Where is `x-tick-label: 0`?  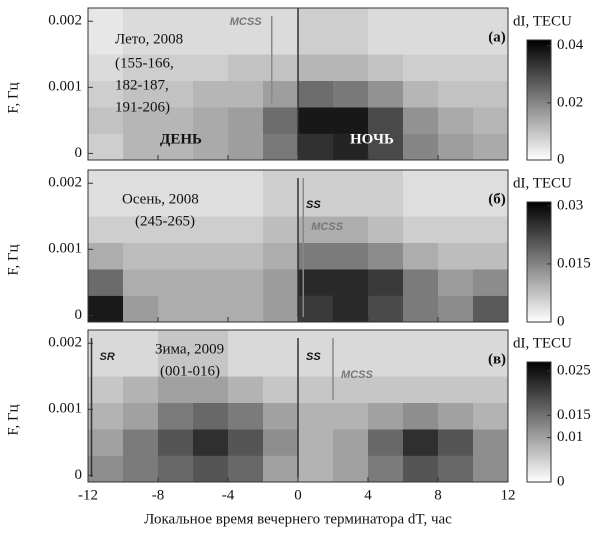 x-tick-label: 0 is located at coordinates (298, 495).